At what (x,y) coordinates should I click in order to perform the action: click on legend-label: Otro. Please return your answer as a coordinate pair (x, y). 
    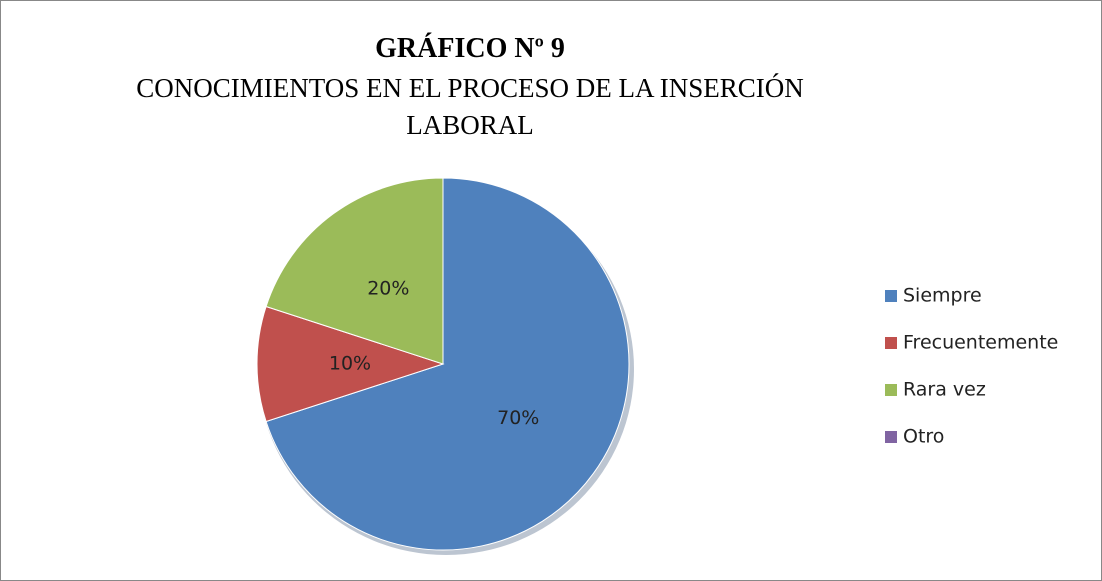
    Looking at the image, I should click on (923, 437).